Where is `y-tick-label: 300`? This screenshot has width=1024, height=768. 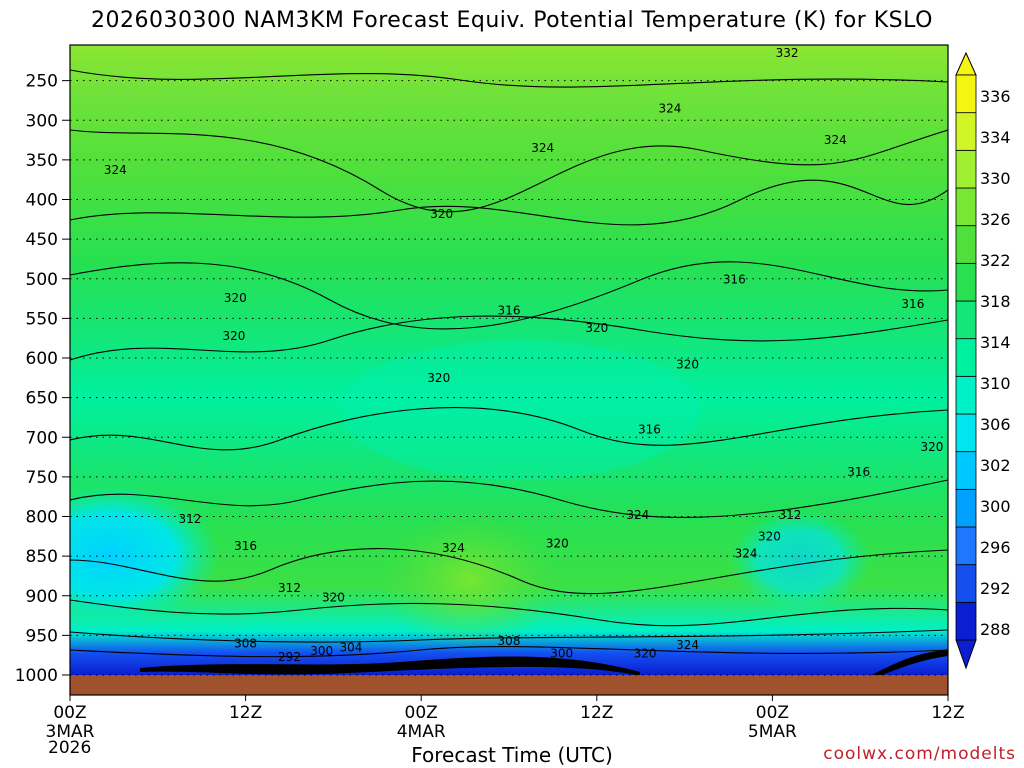
y-tick-label: 300 is located at coordinates (42, 121).